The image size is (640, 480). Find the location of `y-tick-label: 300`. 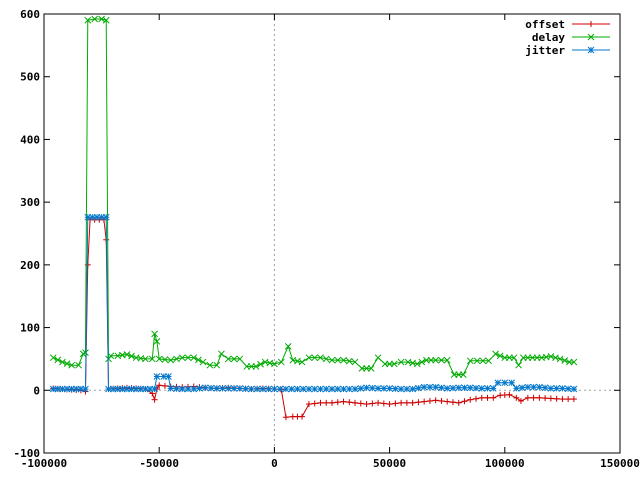

y-tick-label: 300 is located at coordinates (30, 202).